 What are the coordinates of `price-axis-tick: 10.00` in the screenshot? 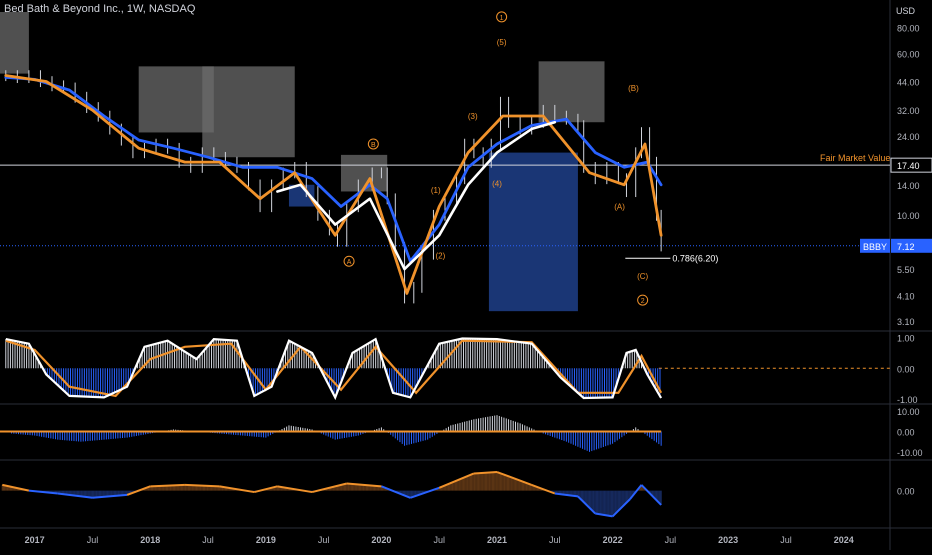 It's located at (908, 216).